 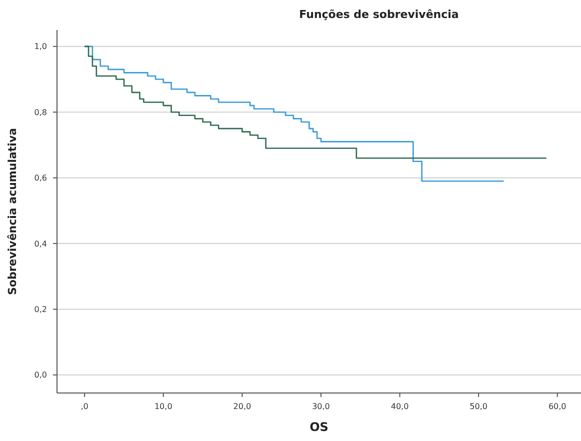 I want to click on chart-title: Funções de sobrevivência, so click(x=379, y=14).